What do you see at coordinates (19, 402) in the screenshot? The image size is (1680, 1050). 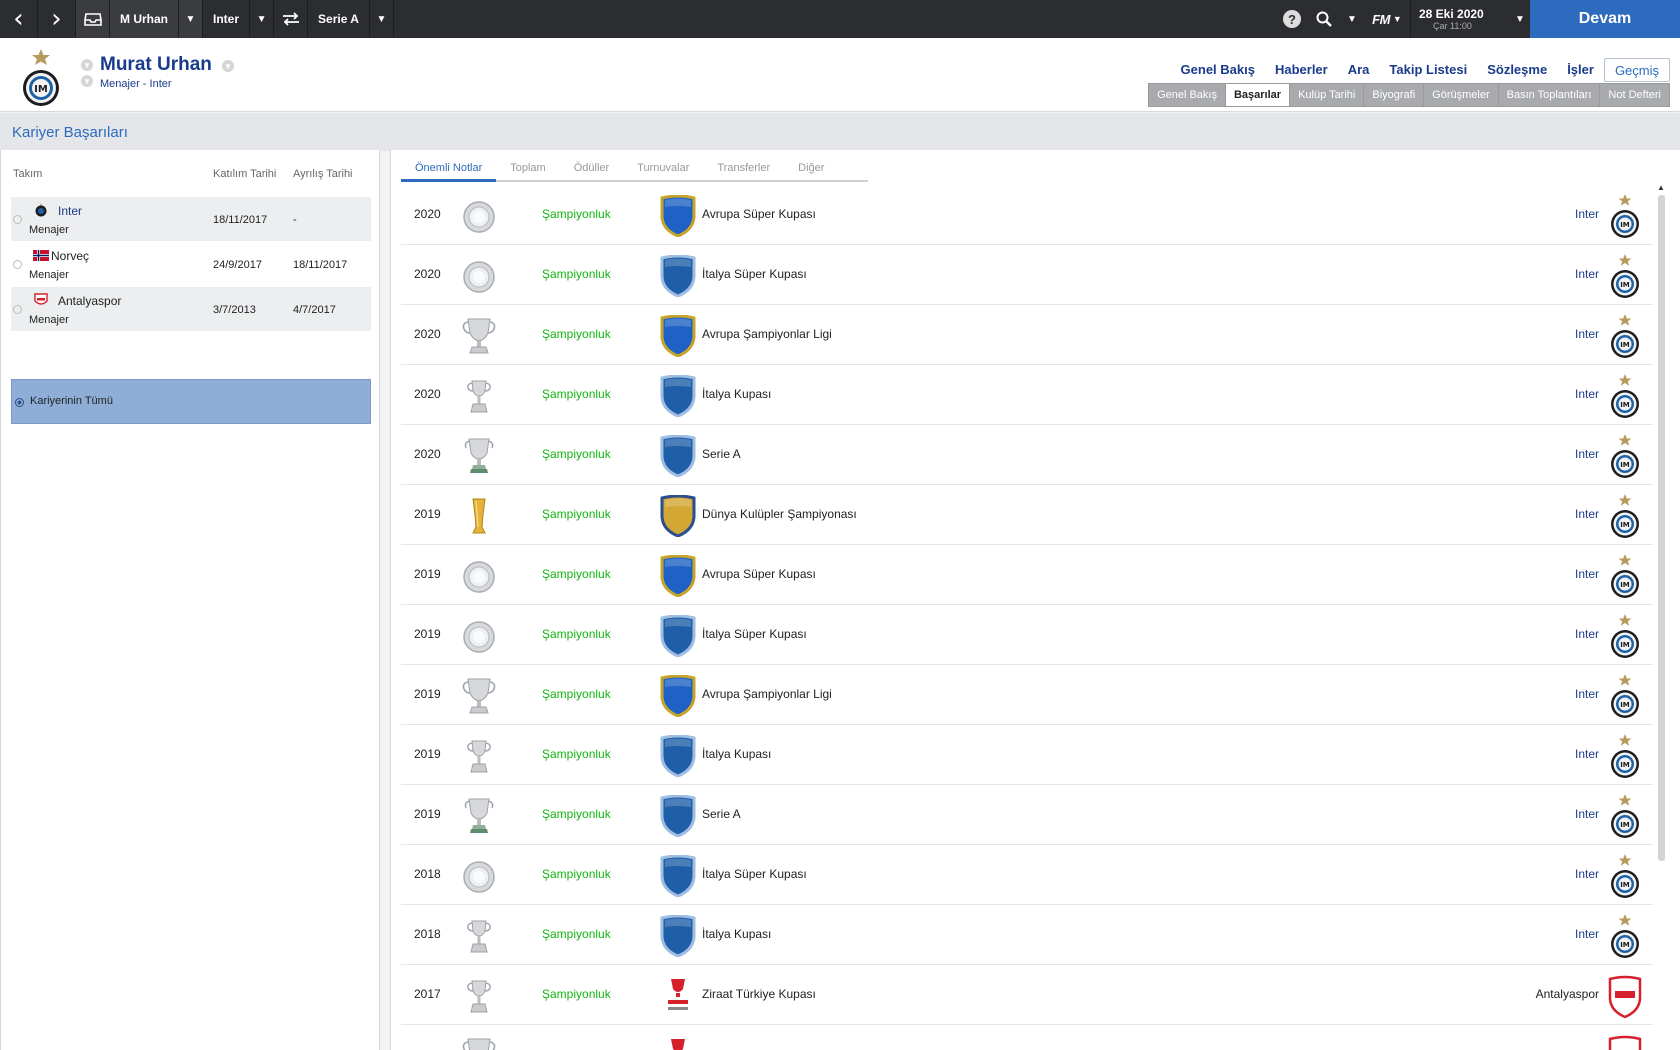 I see `radio-selected-icon` at bounding box center [19, 402].